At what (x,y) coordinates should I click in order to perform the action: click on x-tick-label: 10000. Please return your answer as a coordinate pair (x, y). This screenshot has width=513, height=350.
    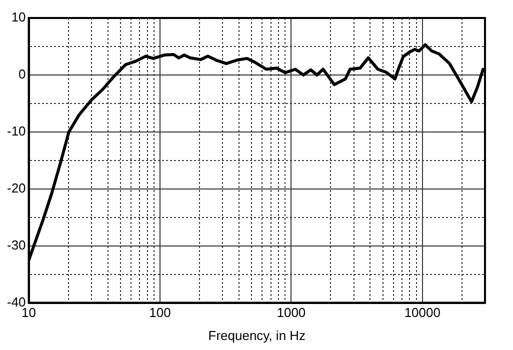
    Looking at the image, I should click on (422, 312).